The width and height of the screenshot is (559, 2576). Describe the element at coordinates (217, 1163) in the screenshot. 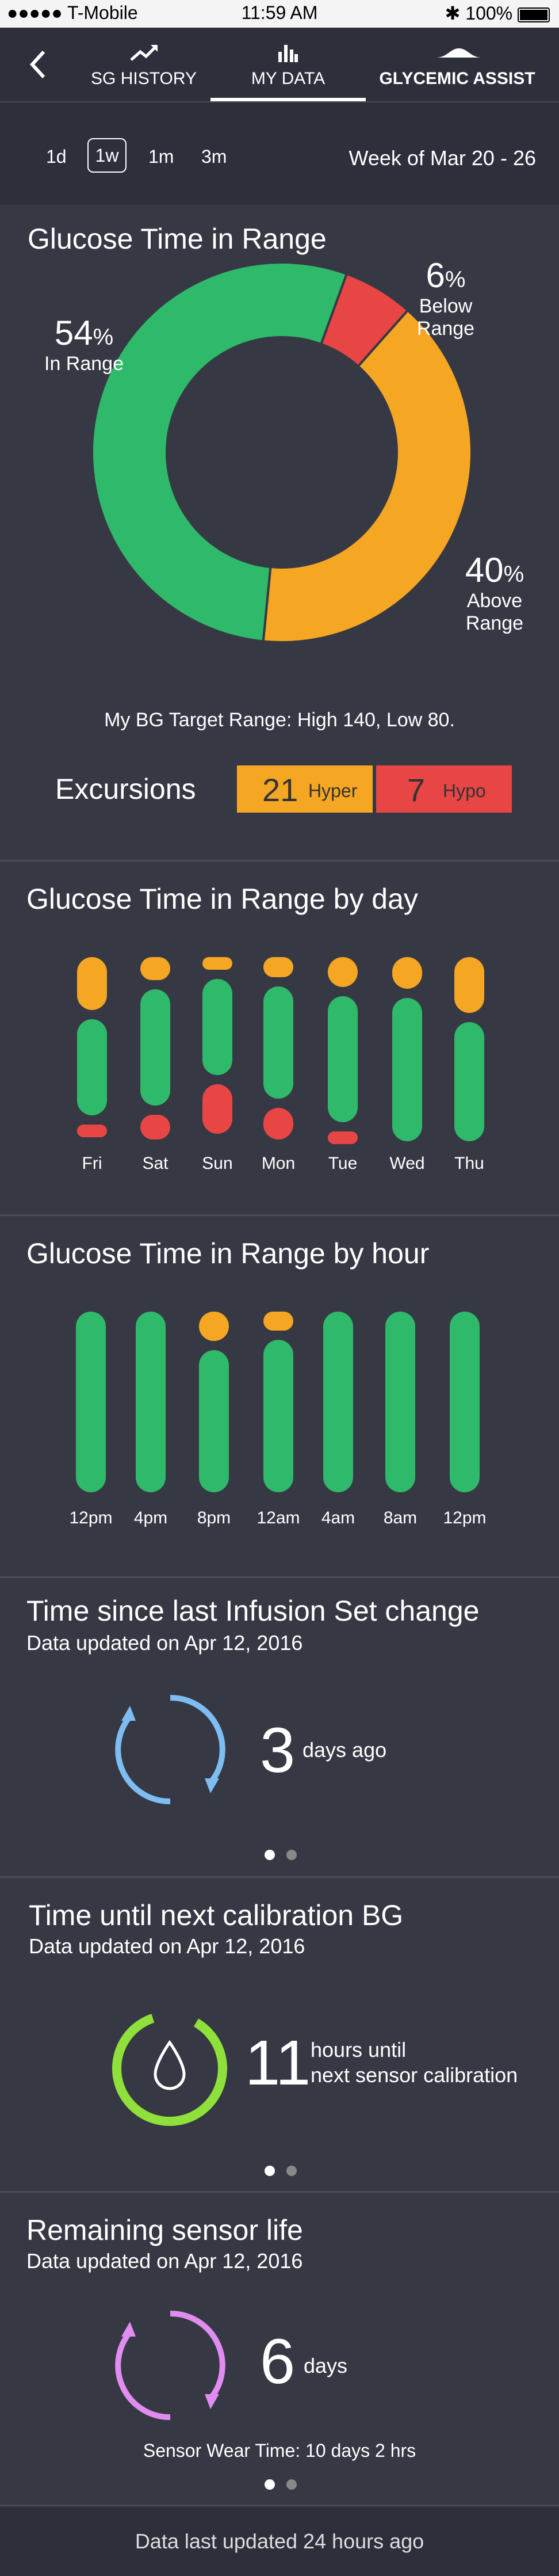

I see `x-axis-label: Sun` at that location.